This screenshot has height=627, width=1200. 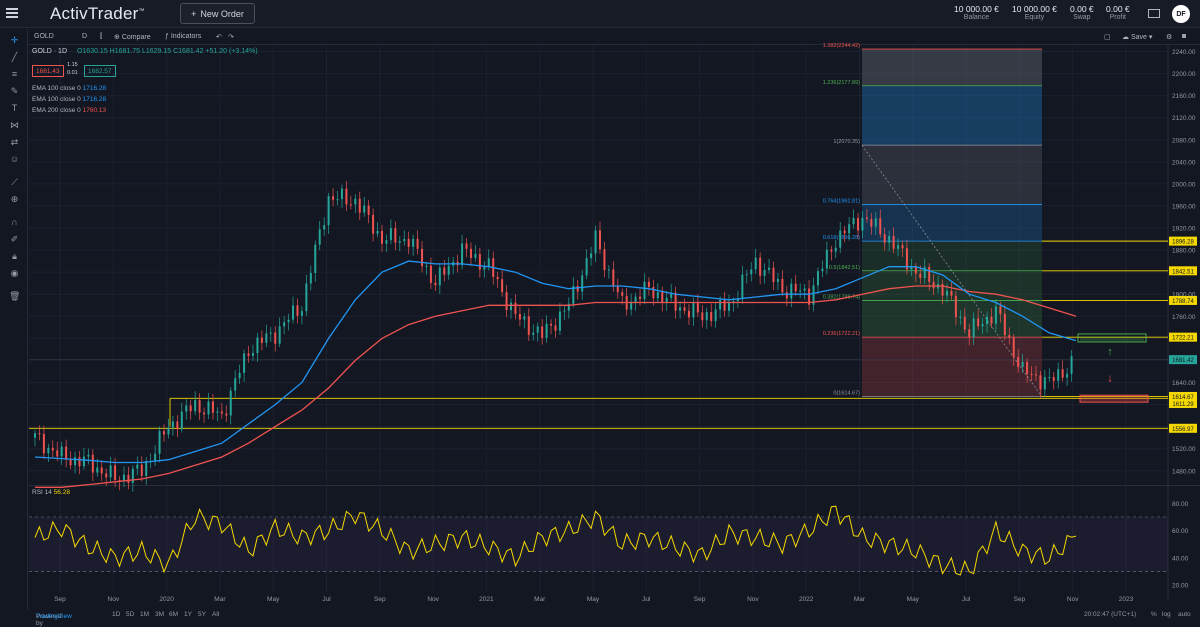 What do you see at coordinates (48, 71) in the screenshot?
I see `sell-price-box: 1681.43` at bounding box center [48, 71].